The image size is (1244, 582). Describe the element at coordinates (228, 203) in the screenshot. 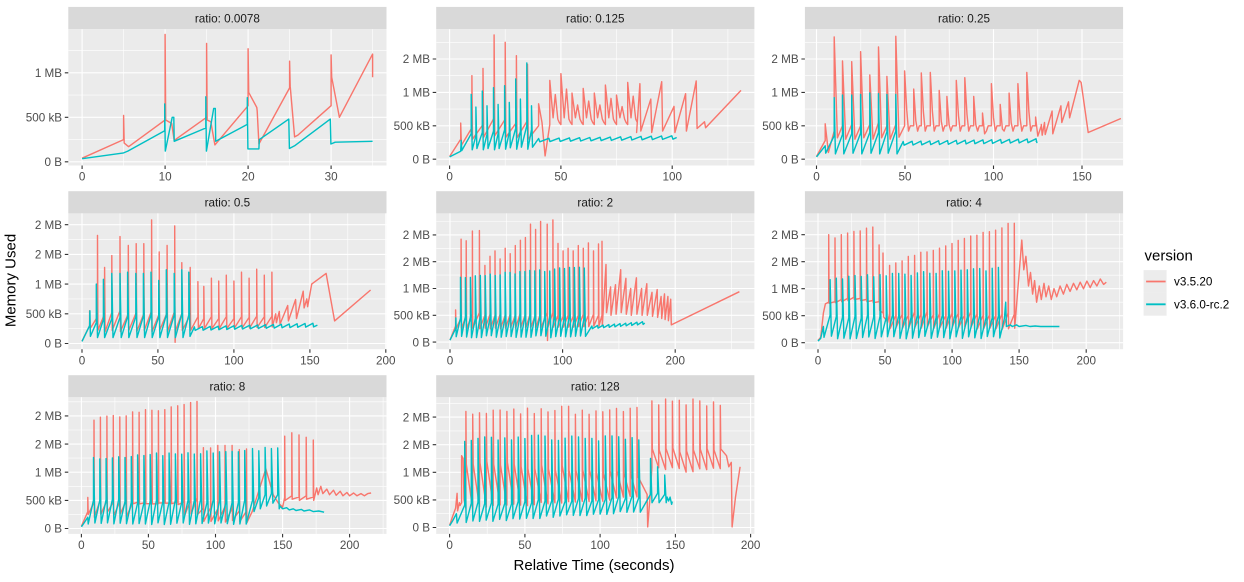

I see `svg-text: ratio: 0.5` at that location.